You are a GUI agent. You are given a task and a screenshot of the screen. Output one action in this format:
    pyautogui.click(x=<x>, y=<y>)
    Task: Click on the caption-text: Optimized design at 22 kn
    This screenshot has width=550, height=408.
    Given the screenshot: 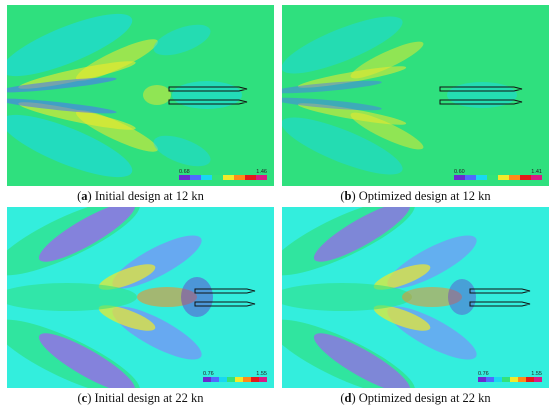 What is the action you would take?
    pyautogui.click(x=424, y=398)
    